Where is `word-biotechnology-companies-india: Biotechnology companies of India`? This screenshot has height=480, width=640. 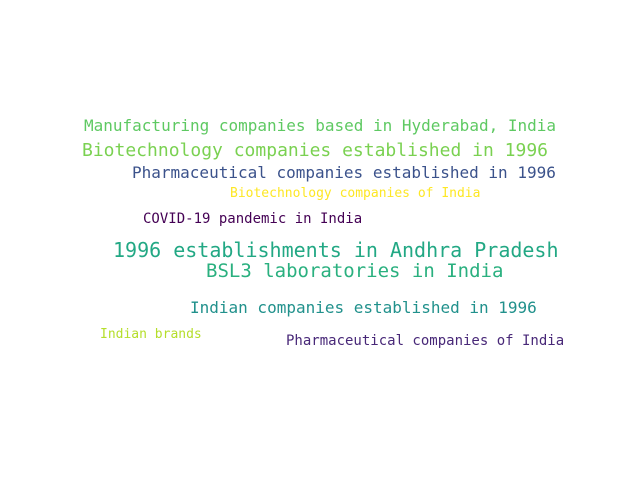 word-biotechnology-companies-india: Biotechnology companies of India is located at coordinates (355, 193).